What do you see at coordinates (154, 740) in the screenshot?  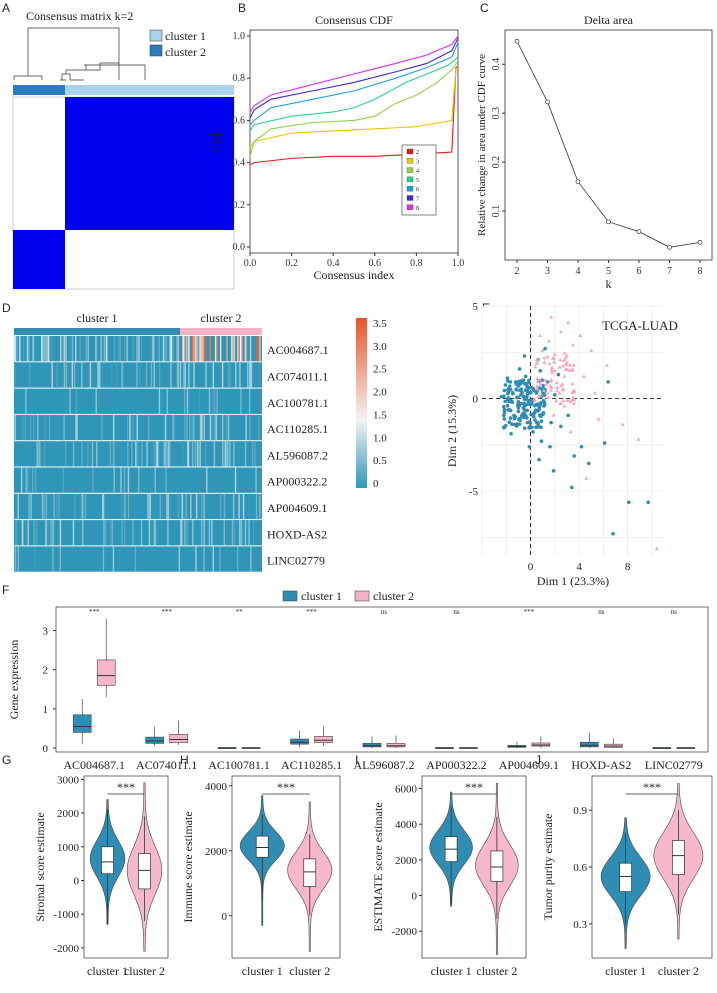 I see `box-body-cluster1` at bounding box center [154, 740].